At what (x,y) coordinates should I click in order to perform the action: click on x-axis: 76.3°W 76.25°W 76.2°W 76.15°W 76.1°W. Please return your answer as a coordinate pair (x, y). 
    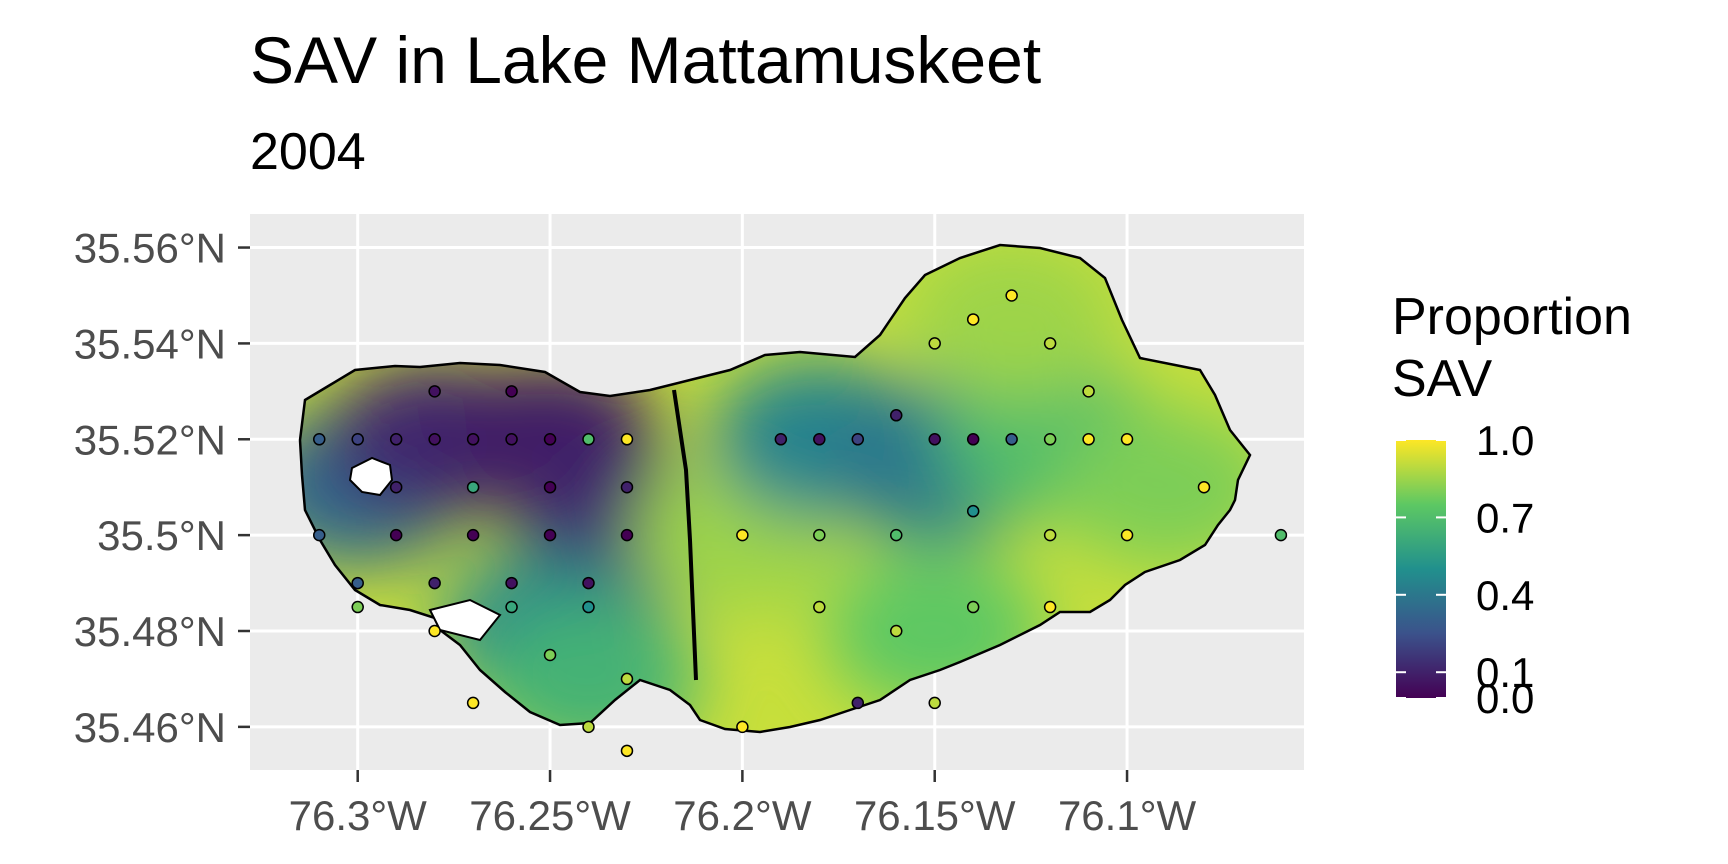
    Looking at the image, I should click on (743, 804).